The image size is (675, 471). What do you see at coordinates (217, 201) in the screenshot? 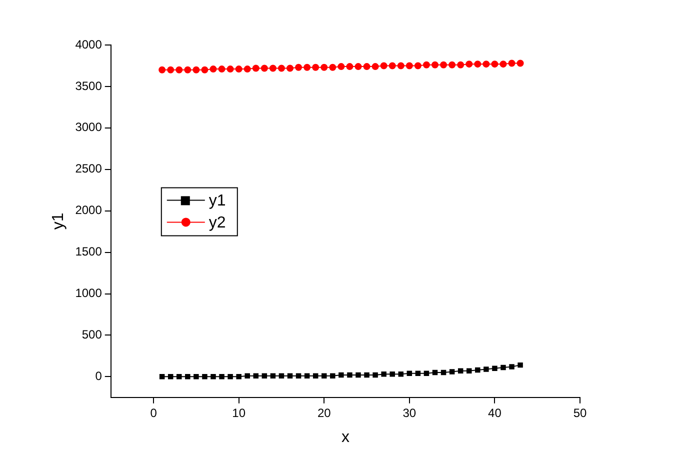
I see `legend-label: y1` at bounding box center [217, 201].